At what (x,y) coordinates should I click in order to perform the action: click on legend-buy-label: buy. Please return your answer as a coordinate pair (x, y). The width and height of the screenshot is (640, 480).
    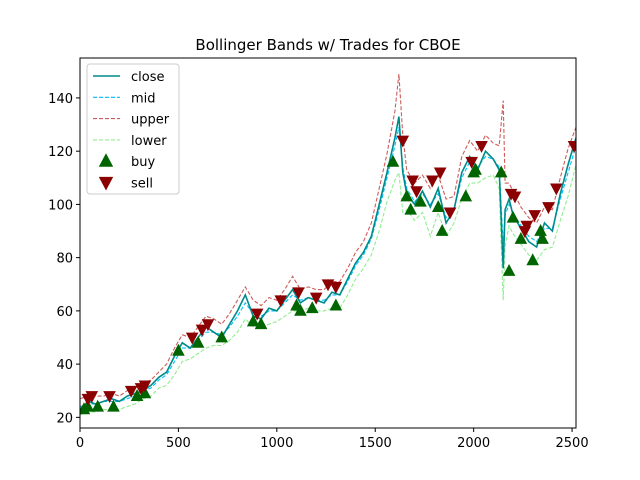
    Looking at the image, I should click on (143, 162).